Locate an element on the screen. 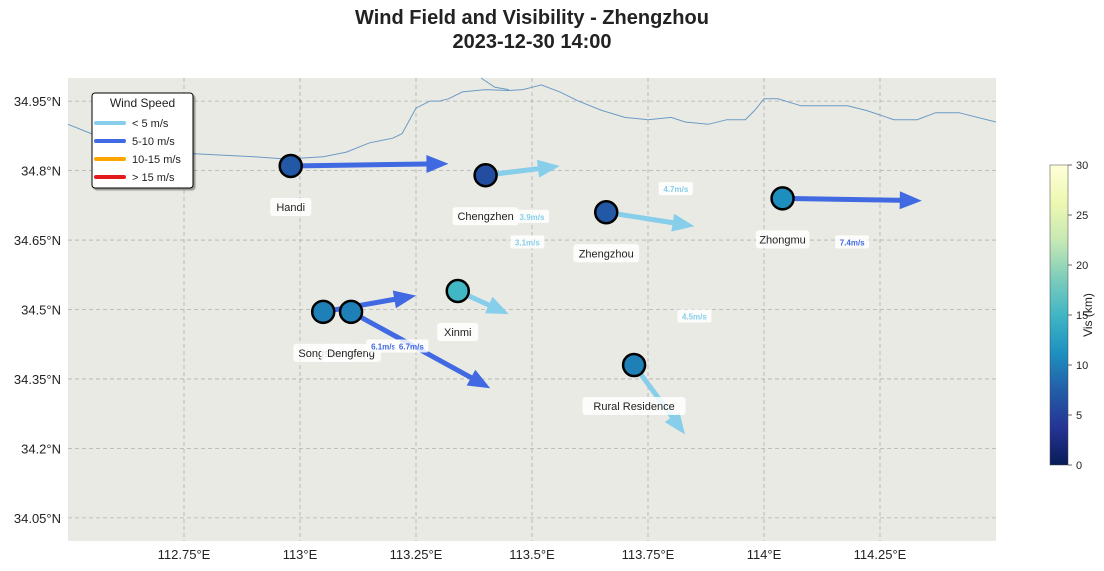 This screenshot has width=1104, height=571. station-label-4: Xinmi is located at coordinates (458, 333).